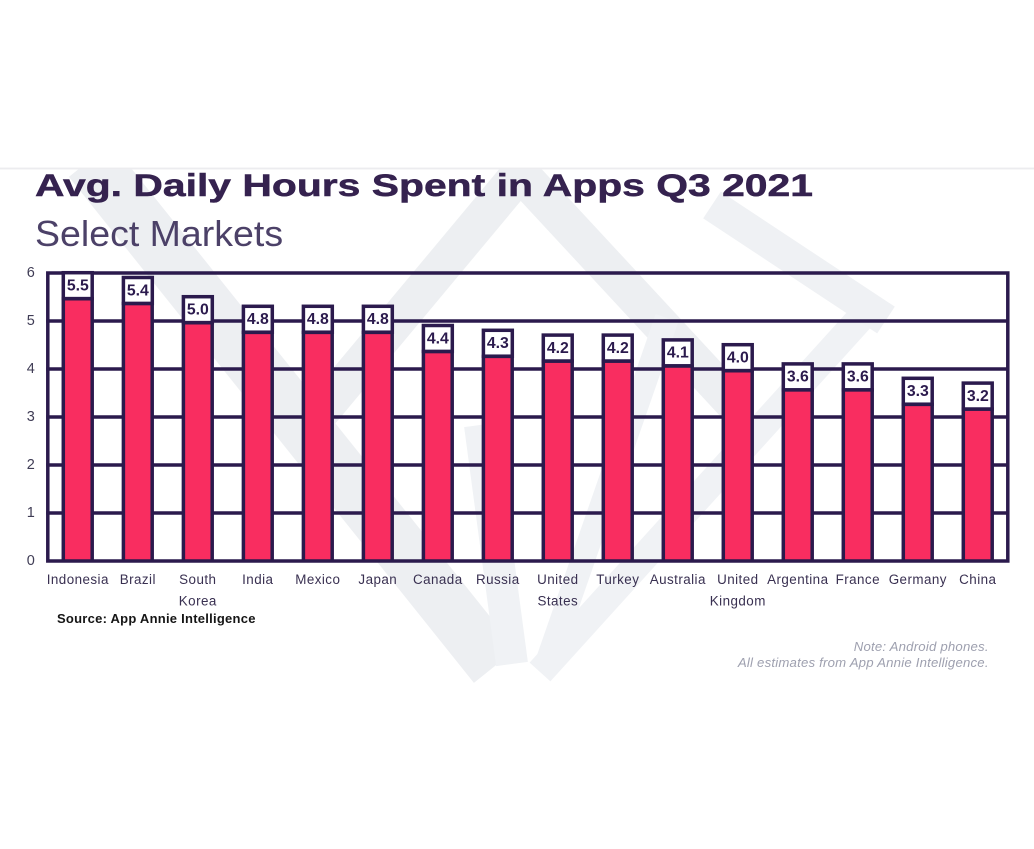 Image resolution: width=1034 pixels, height=849 pixels. I want to click on svg-text: 5.5, so click(78, 286).